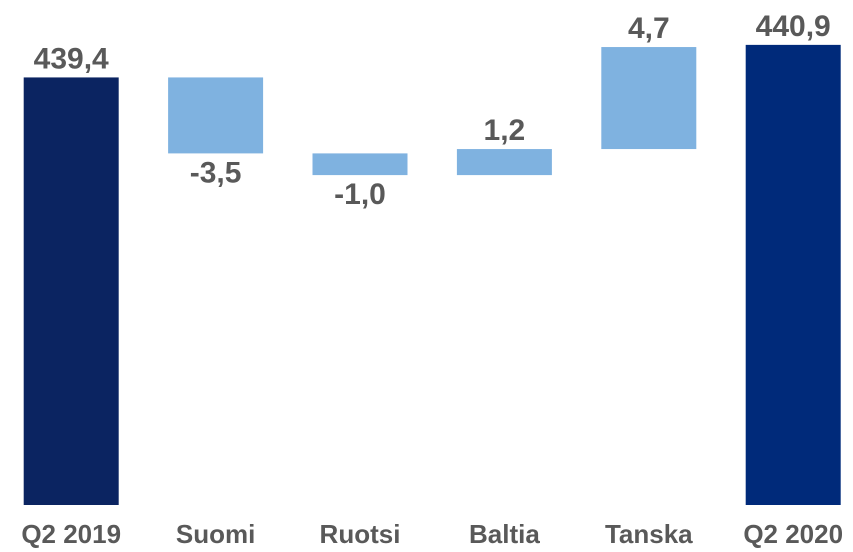 Image resolution: width=853 pixels, height=552 pixels. Describe the element at coordinates (216, 172) in the screenshot. I see `value-label: -3,5` at that location.